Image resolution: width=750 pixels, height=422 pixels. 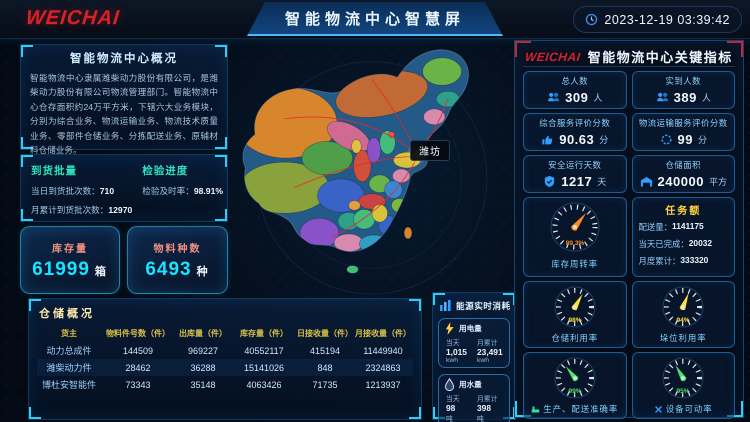 I want to click on water-card: 用水量 当天 98 吨 月累计 398 吨, so click(x=474, y=398).